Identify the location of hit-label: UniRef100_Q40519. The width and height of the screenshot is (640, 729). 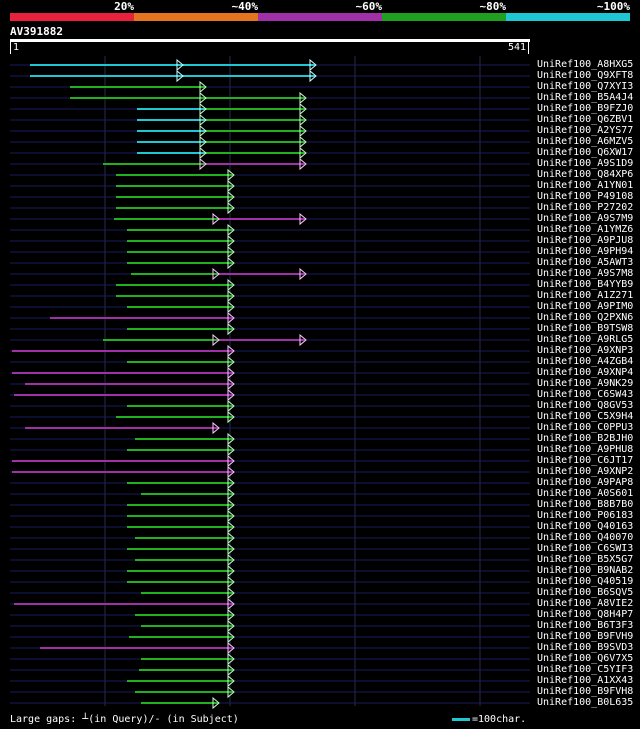
(585, 581).